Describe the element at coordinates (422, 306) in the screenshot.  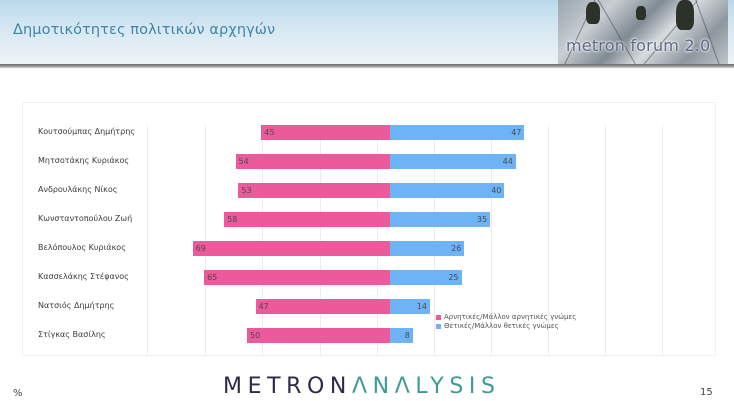
I see `bar-positive-value: 14` at that location.